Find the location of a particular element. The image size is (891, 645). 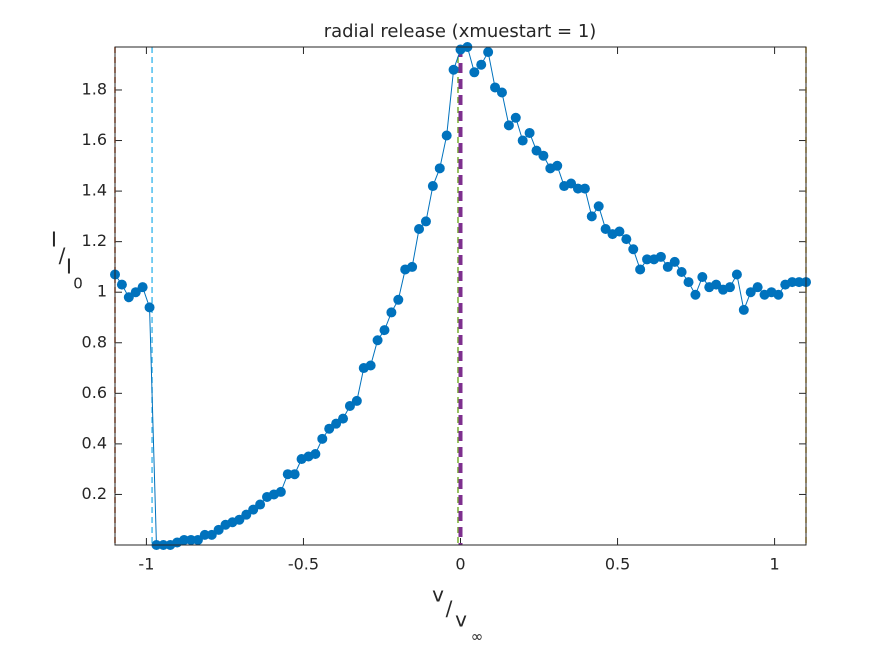

y-tick-label: 0.8 is located at coordinates (94, 341).